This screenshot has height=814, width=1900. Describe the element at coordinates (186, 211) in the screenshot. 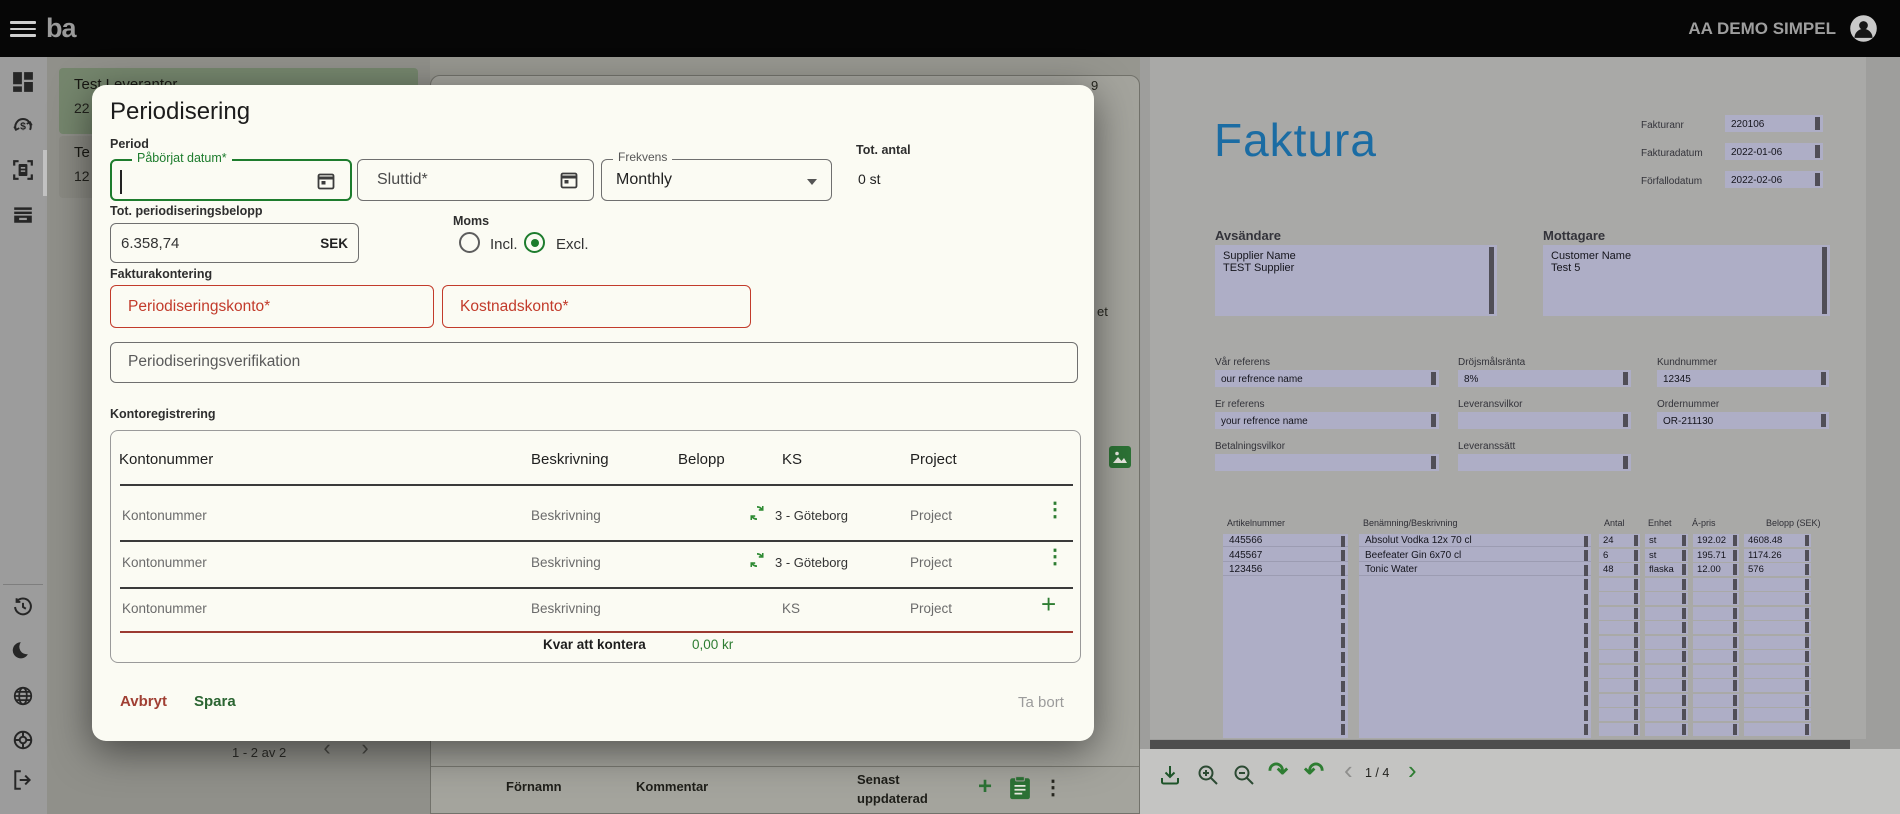

I see `amount-label: Tot. periodiseringsbelopp` at that location.